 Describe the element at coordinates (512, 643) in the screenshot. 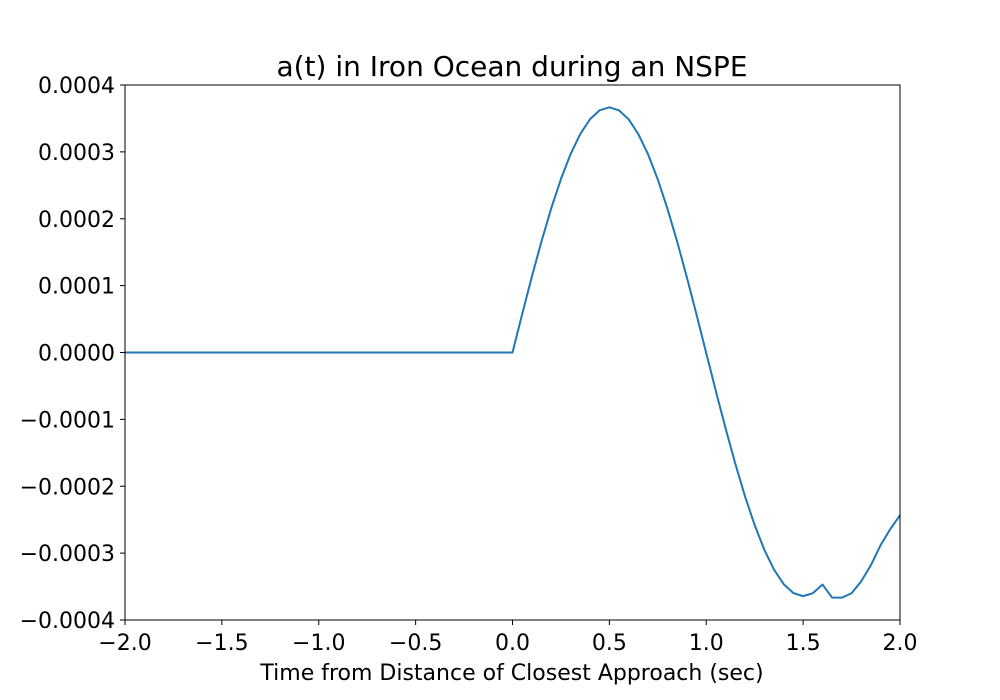

I see `x-tick-label: 0.0` at that location.